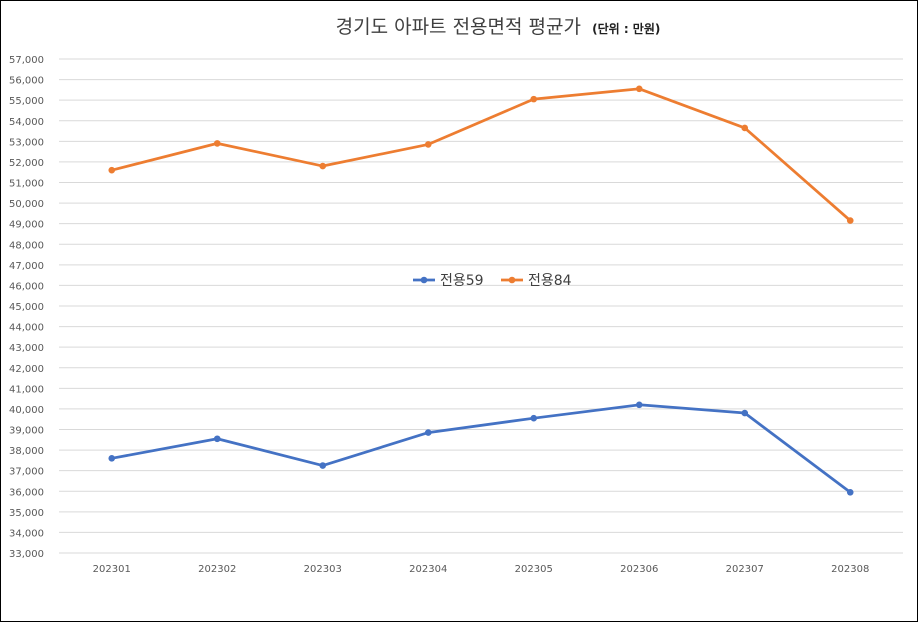 This screenshot has width=918, height=623. Describe the element at coordinates (26, 554) in the screenshot. I see `y-tick-label: 33,000` at that location.